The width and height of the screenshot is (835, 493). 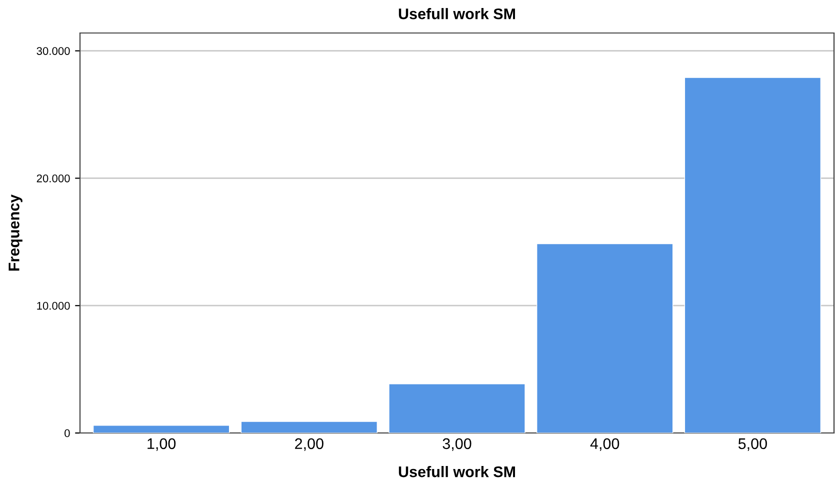 What do you see at coordinates (456, 14) in the screenshot?
I see `chart-title: Usefull work SM` at bounding box center [456, 14].